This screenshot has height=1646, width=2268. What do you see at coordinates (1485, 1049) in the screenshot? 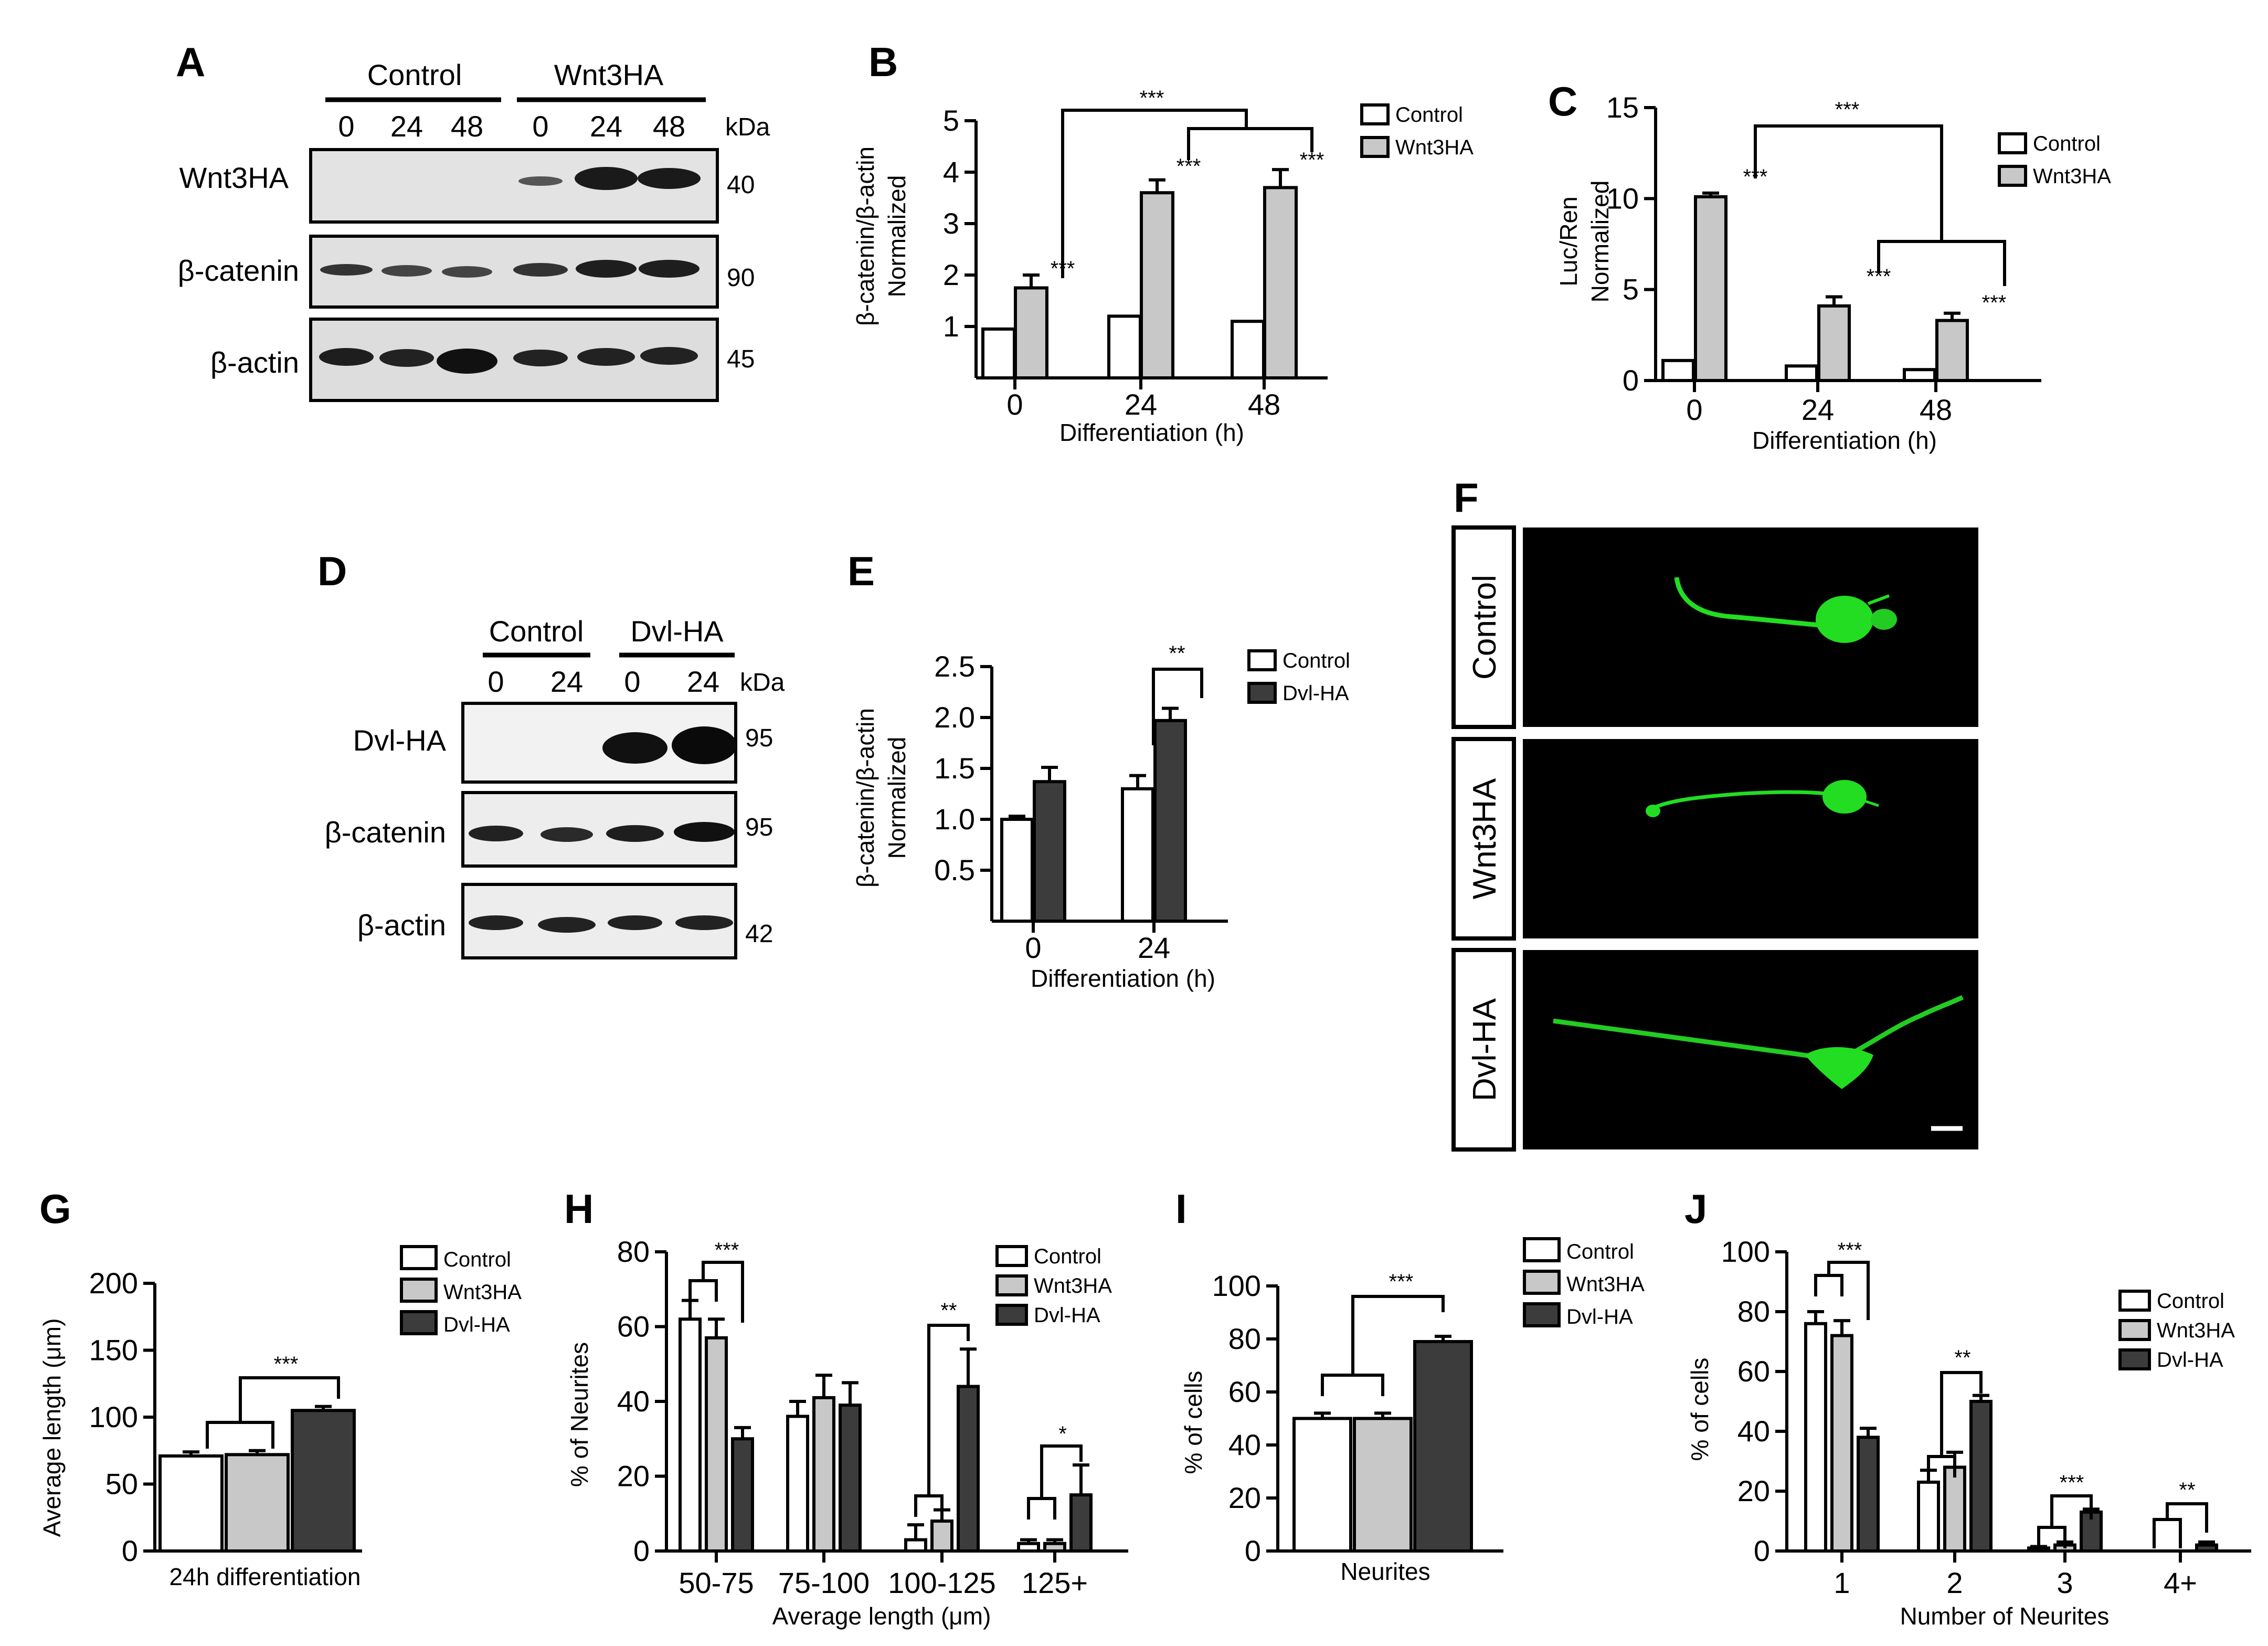
I see `micrograph-label-dvlha: Dvl-HA` at bounding box center [1485, 1049].